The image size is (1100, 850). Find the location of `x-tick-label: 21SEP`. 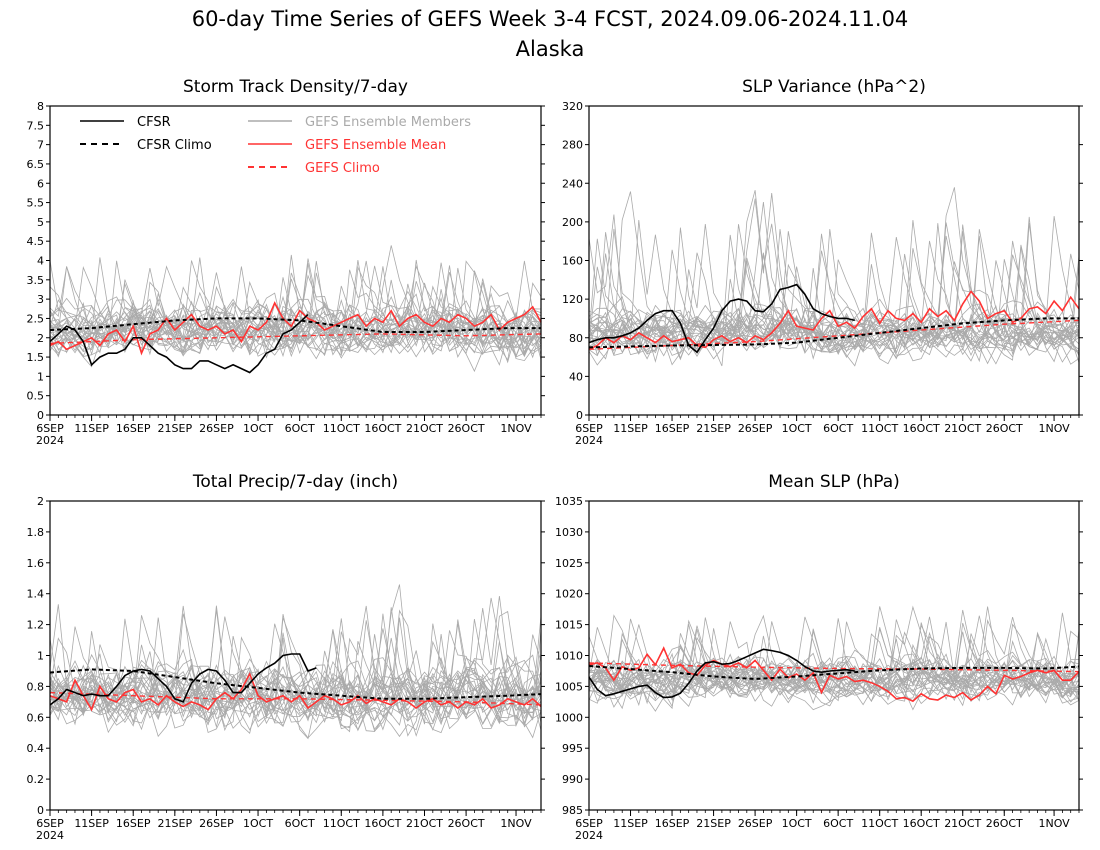

x-tick-label: 21SEP is located at coordinates (175, 823).